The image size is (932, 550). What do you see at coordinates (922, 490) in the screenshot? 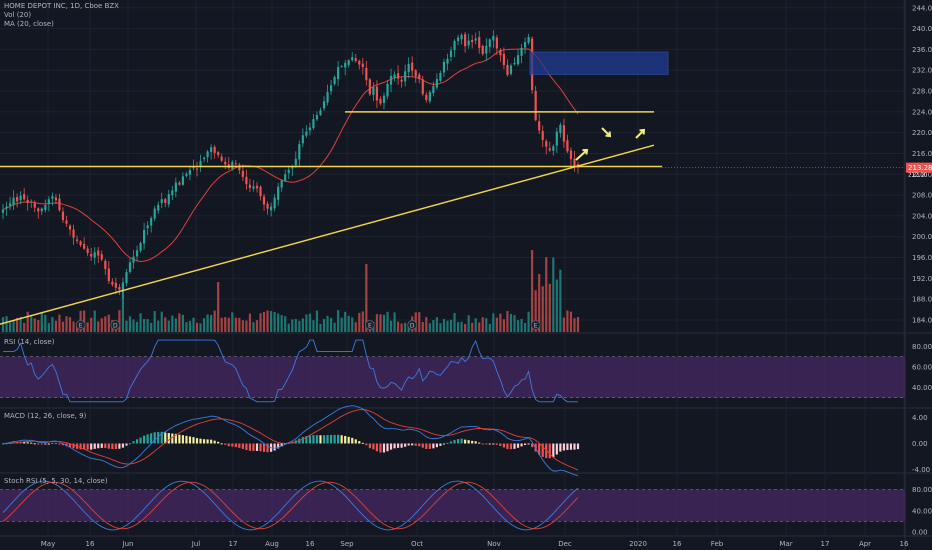
I see `stoch-tick-label: 80.00` at bounding box center [922, 490].